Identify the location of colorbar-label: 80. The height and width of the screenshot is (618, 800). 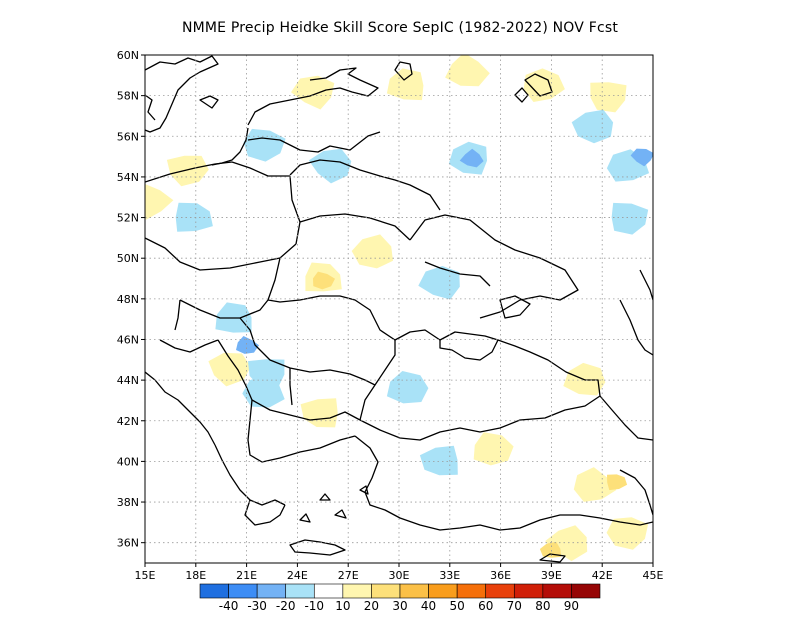
(542, 606).